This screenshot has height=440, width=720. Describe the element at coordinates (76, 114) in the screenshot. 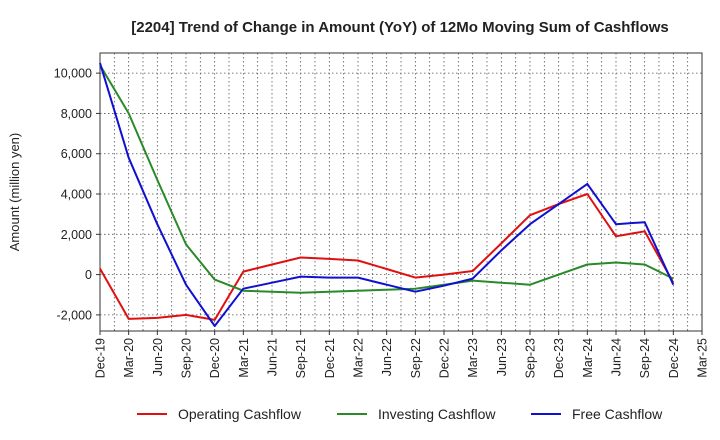

I see `y-tick-label: 8,000` at that location.